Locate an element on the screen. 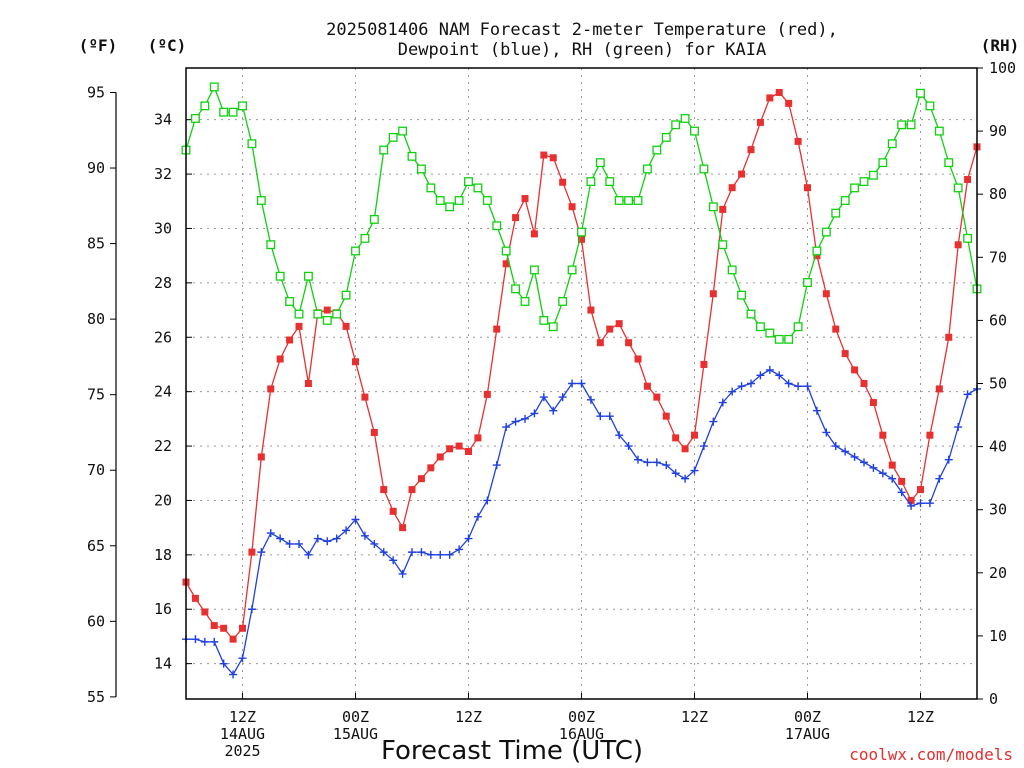  celsius-tick-label: 30 is located at coordinates (163, 228).